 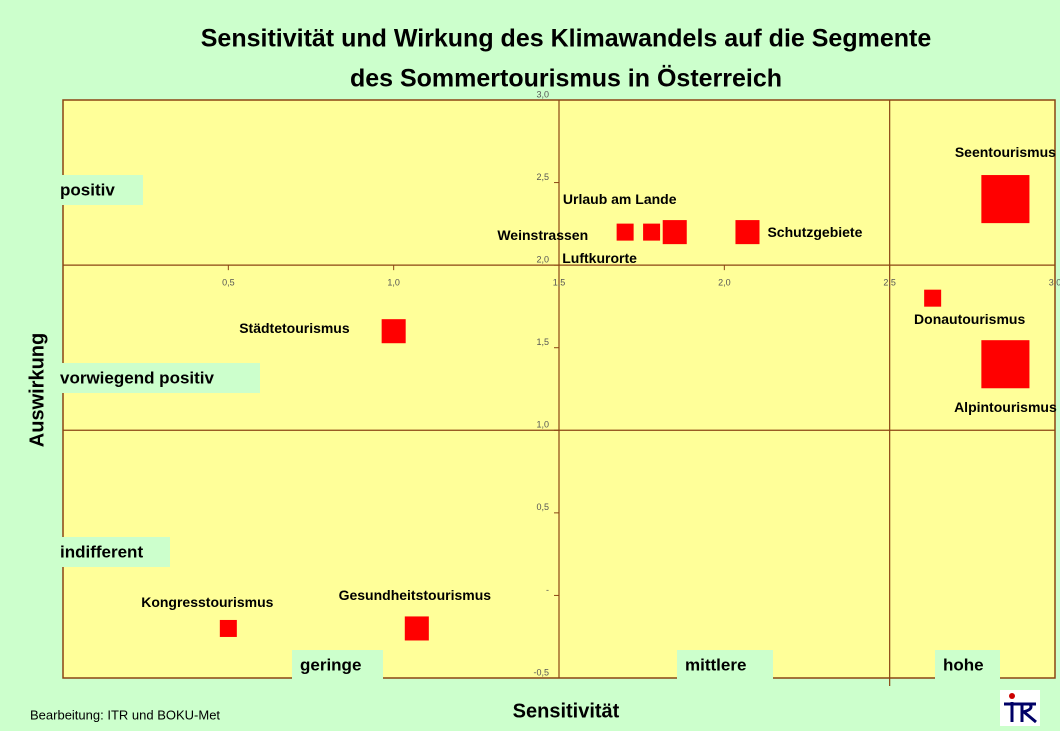 I want to click on x-band-label: geringe, so click(x=330, y=664).